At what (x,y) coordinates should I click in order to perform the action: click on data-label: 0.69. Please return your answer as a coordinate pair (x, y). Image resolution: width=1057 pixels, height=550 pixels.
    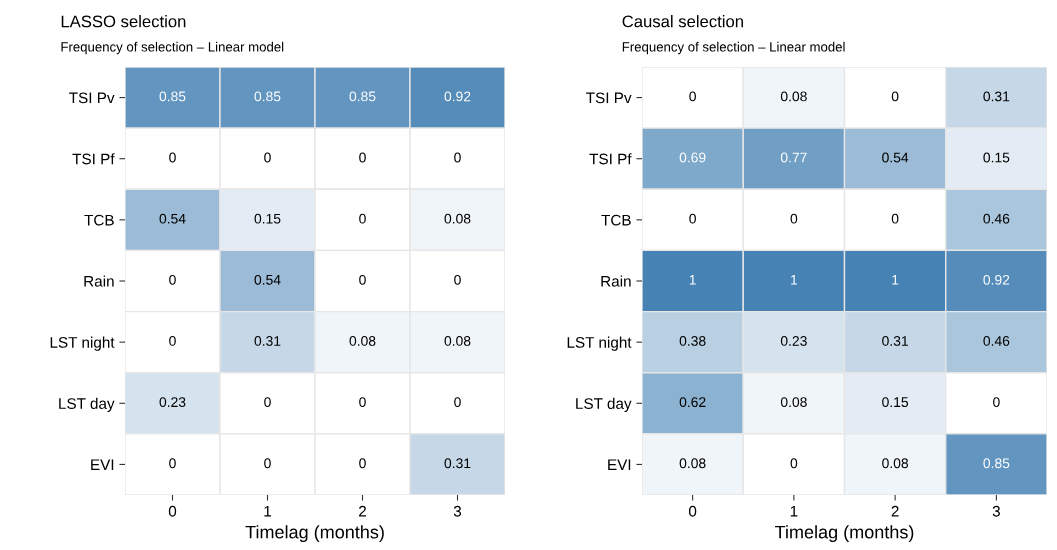
    Looking at the image, I should click on (692, 157).